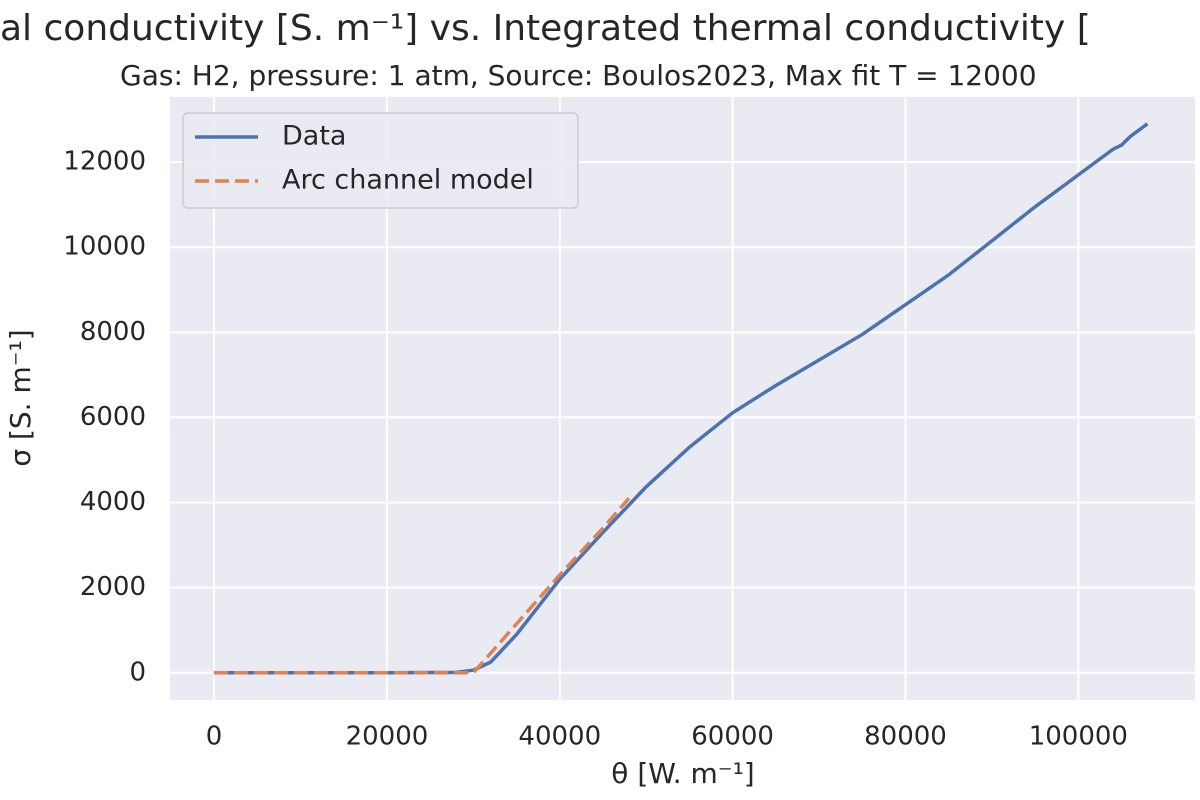  What do you see at coordinates (137, 672) in the screenshot?
I see `y-tick-label: 0` at bounding box center [137, 672].